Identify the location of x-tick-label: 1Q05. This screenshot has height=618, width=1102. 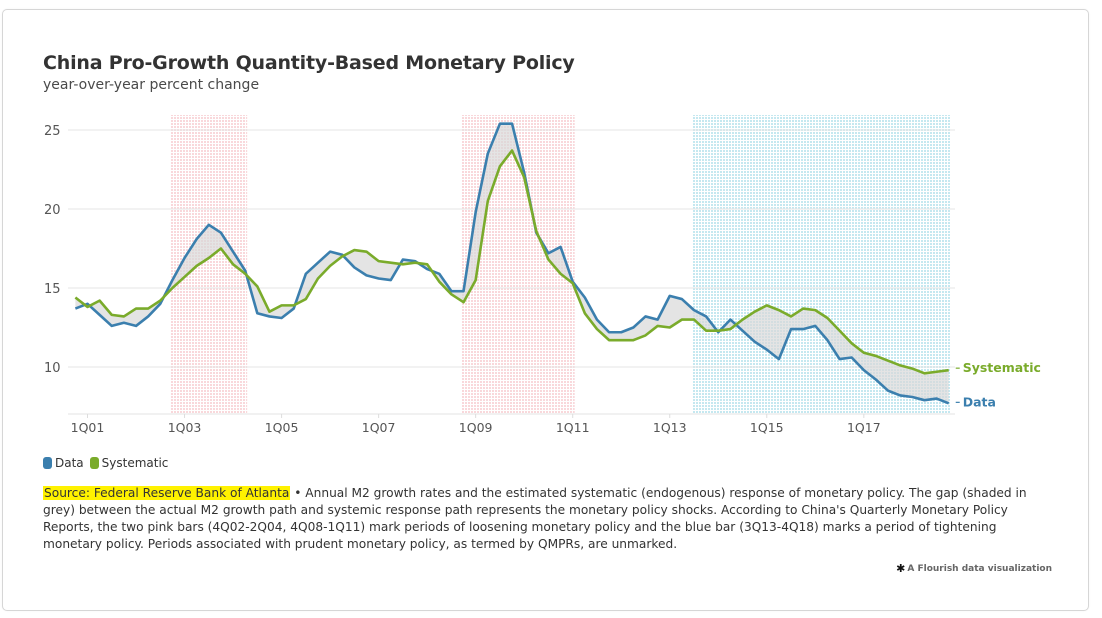
(282, 427).